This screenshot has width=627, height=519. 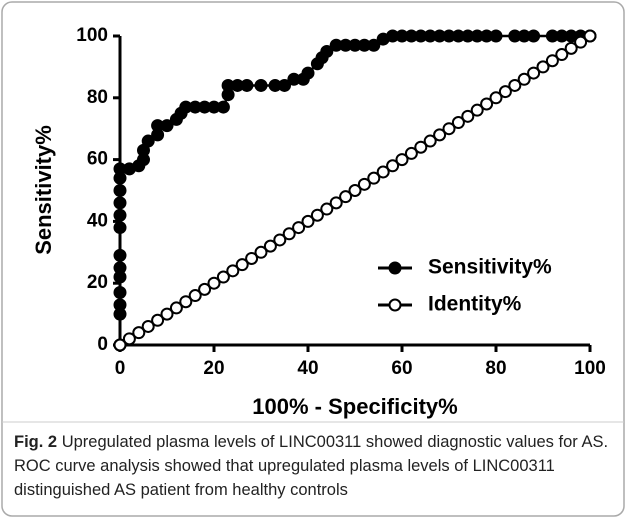 What do you see at coordinates (490, 267) in the screenshot?
I see `legend-label: Sensitivity%` at bounding box center [490, 267].